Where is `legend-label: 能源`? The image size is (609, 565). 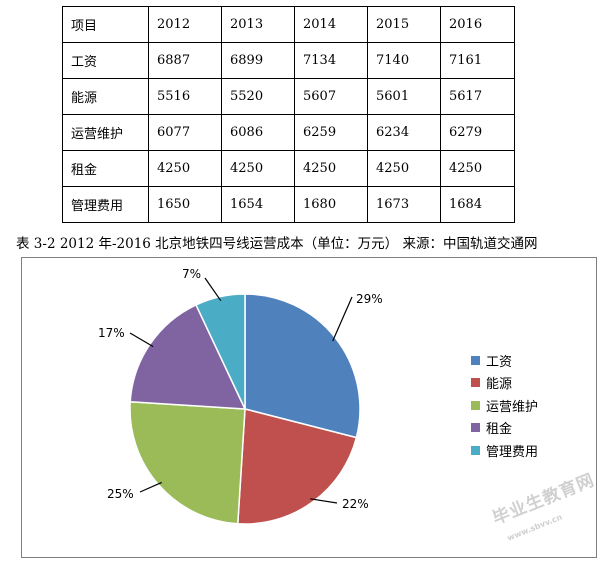
legend-label: 能源 is located at coordinates (499, 385).